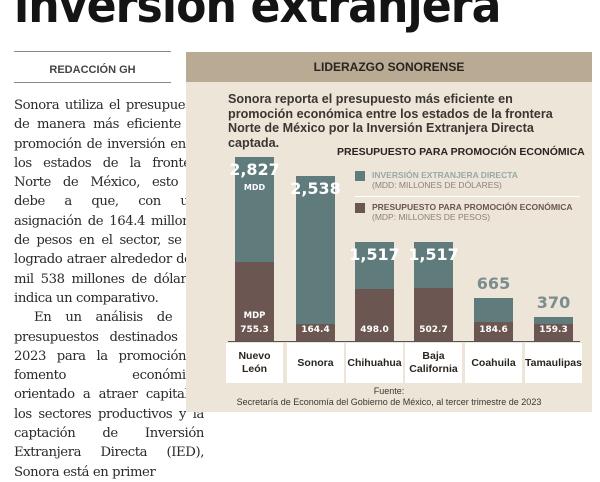  What do you see at coordinates (254, 170) in the screenshot?
I see `value-label-ied: 2,827` at bounding box center [254, 170].